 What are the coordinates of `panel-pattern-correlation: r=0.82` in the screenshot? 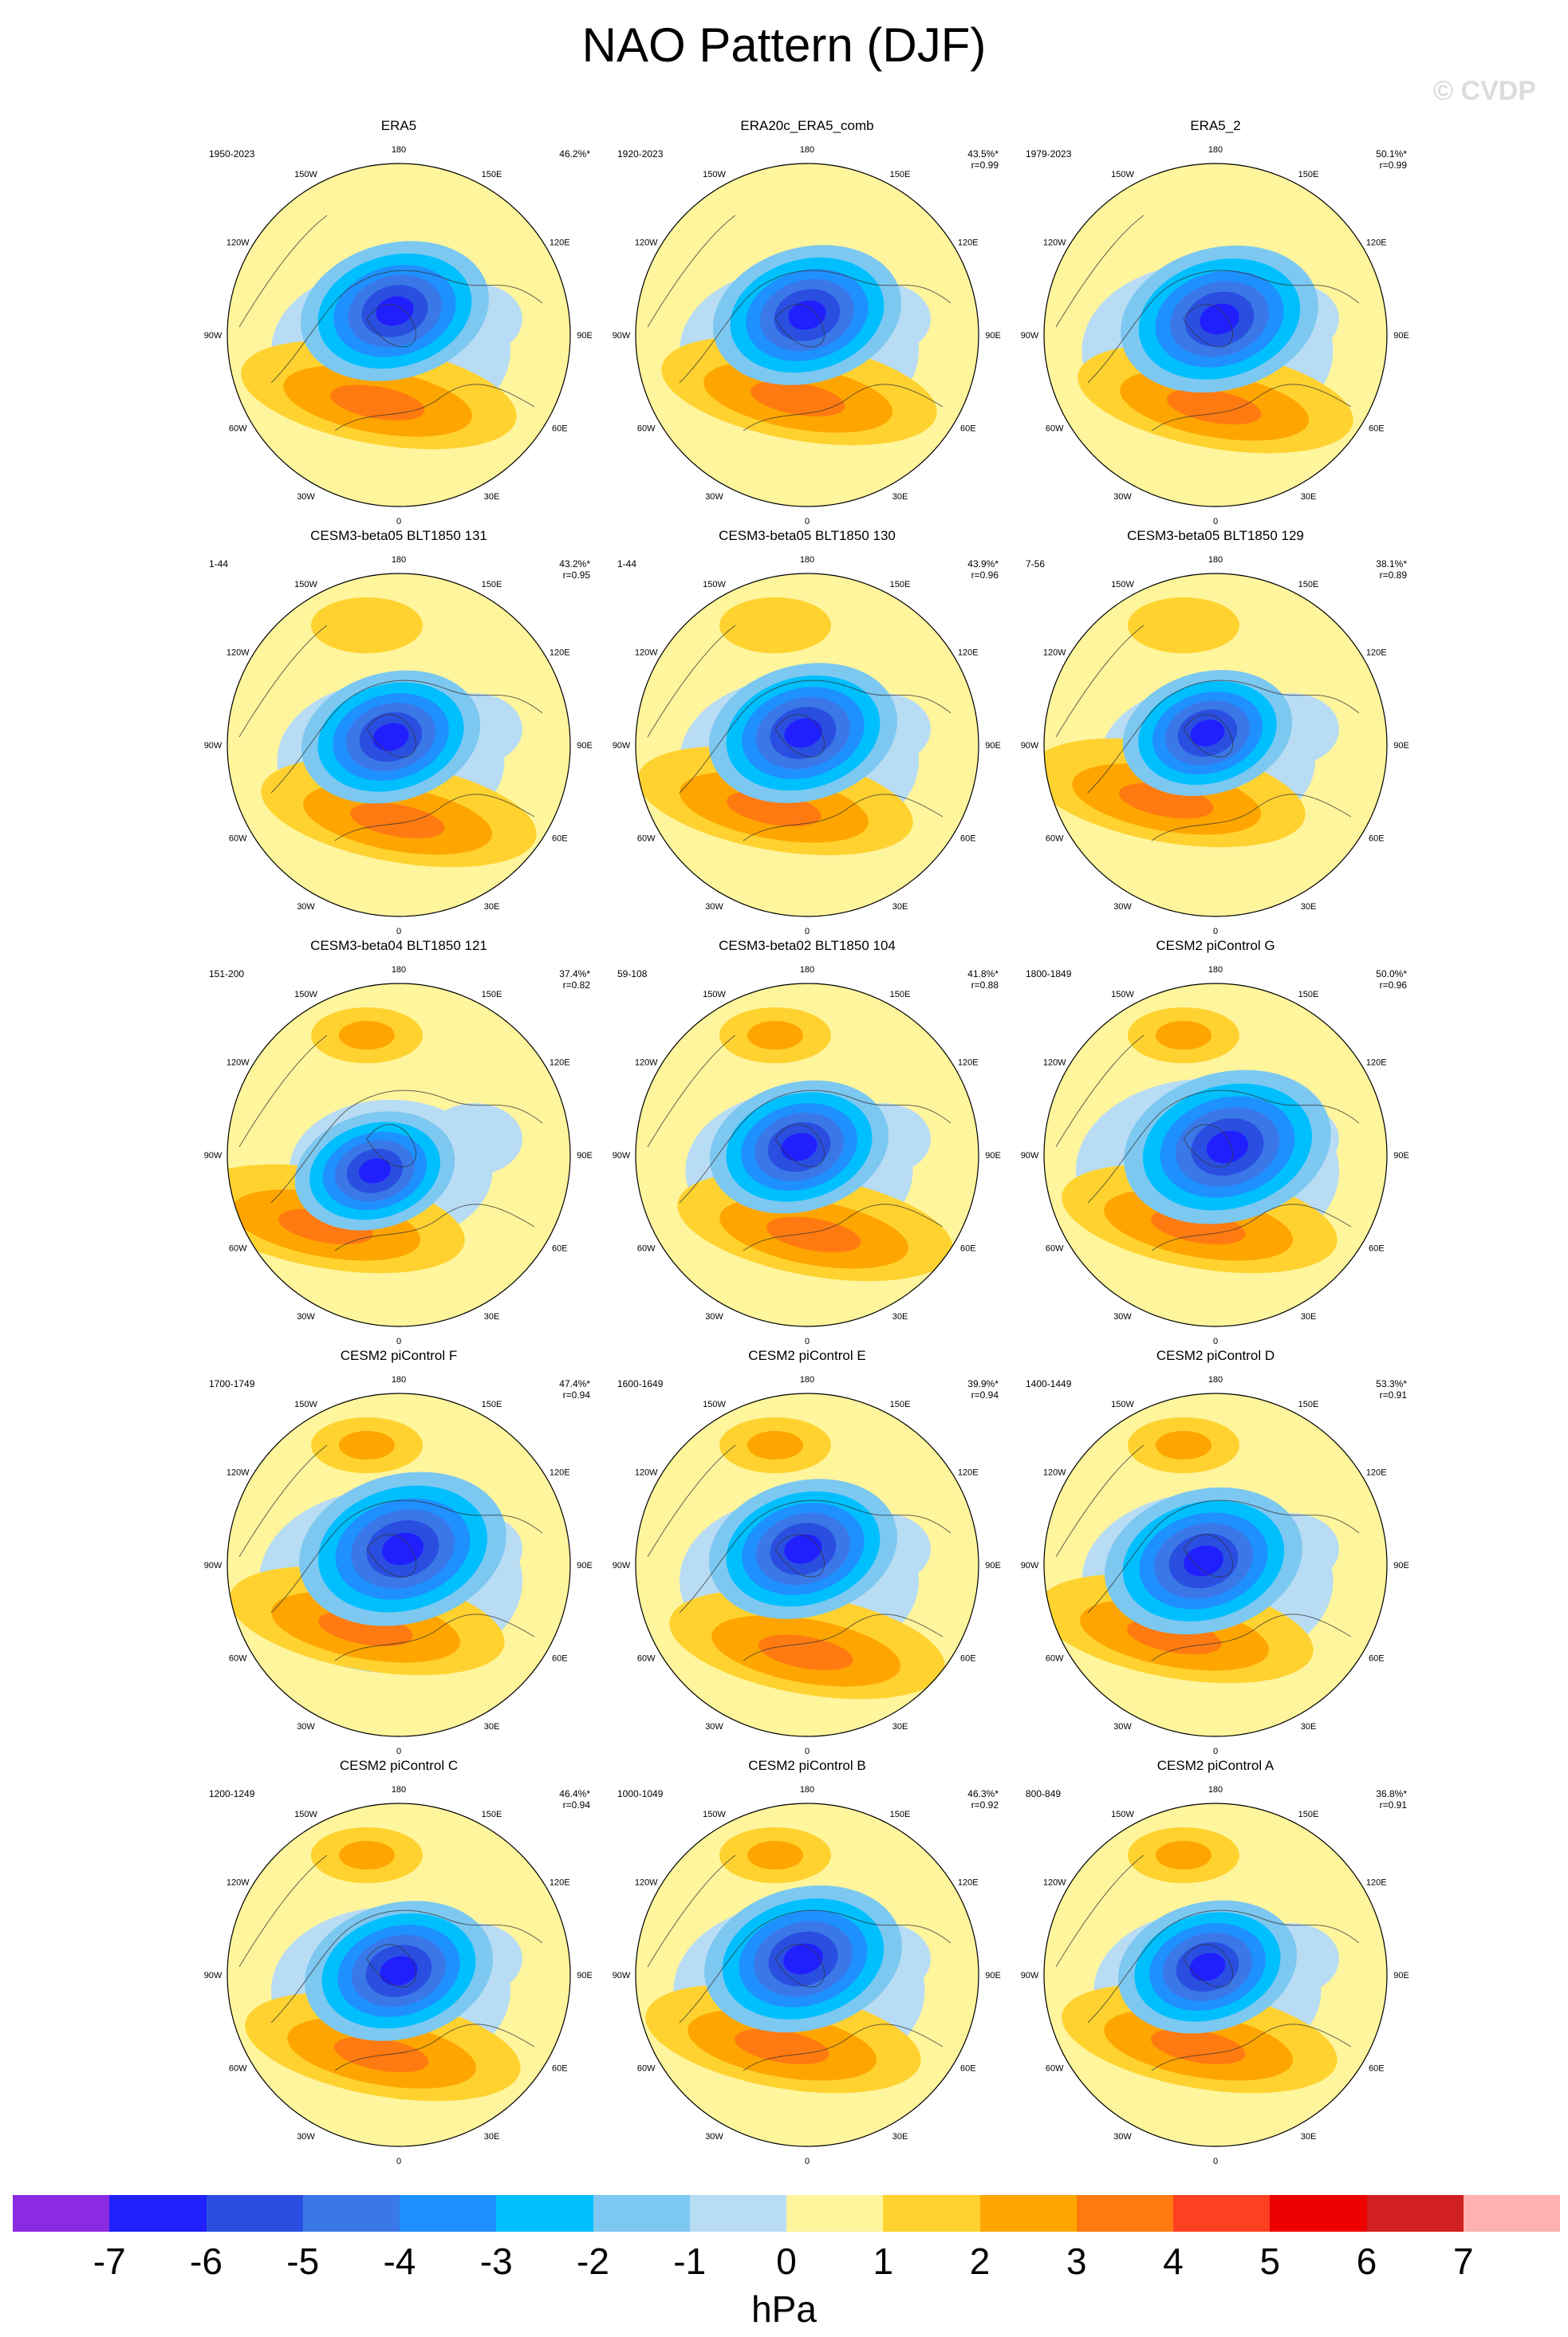 It's located at (576, 985).